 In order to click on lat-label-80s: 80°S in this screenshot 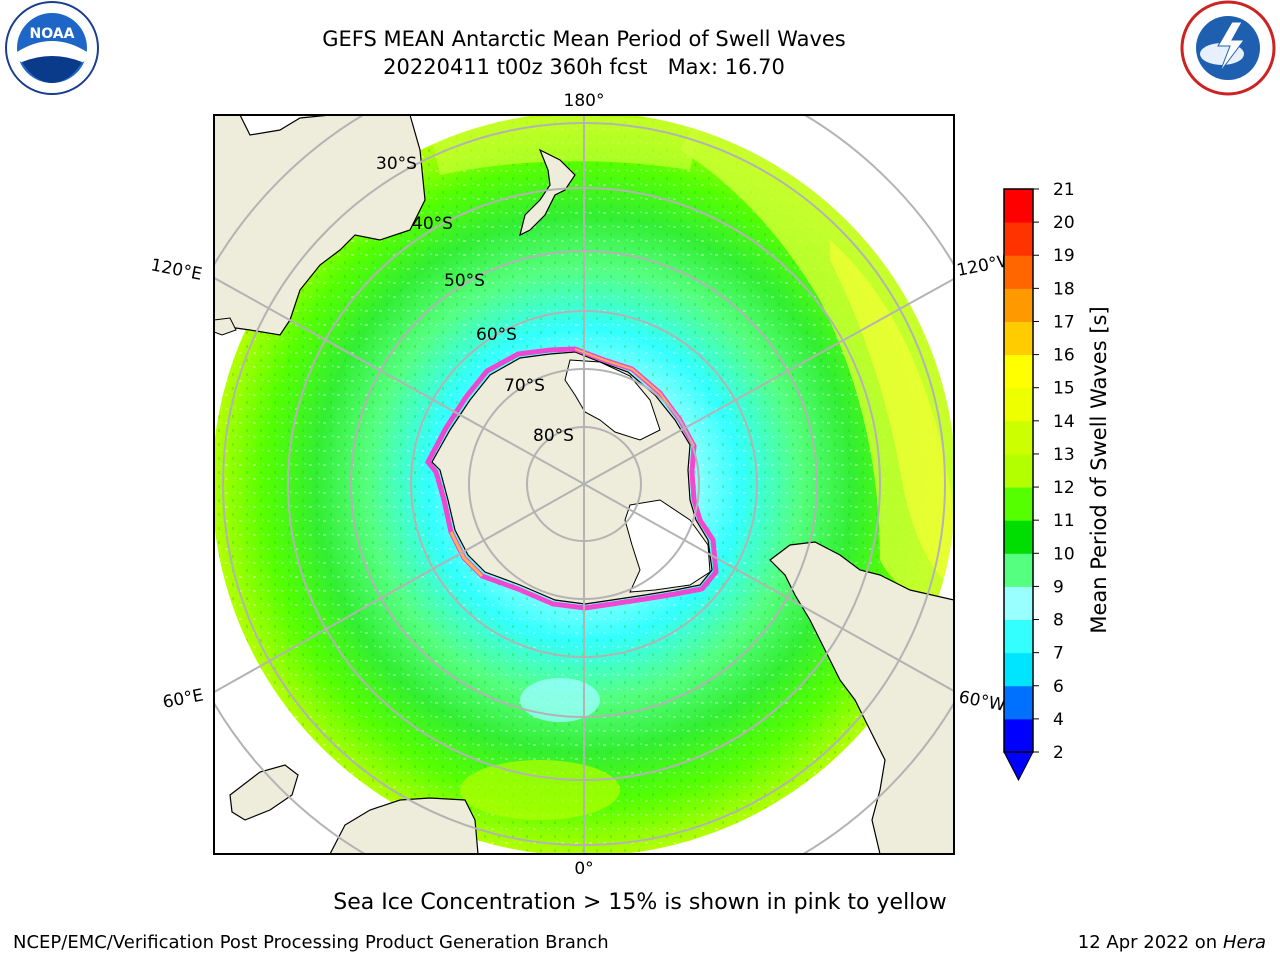, I will do `click(553, 436)`.